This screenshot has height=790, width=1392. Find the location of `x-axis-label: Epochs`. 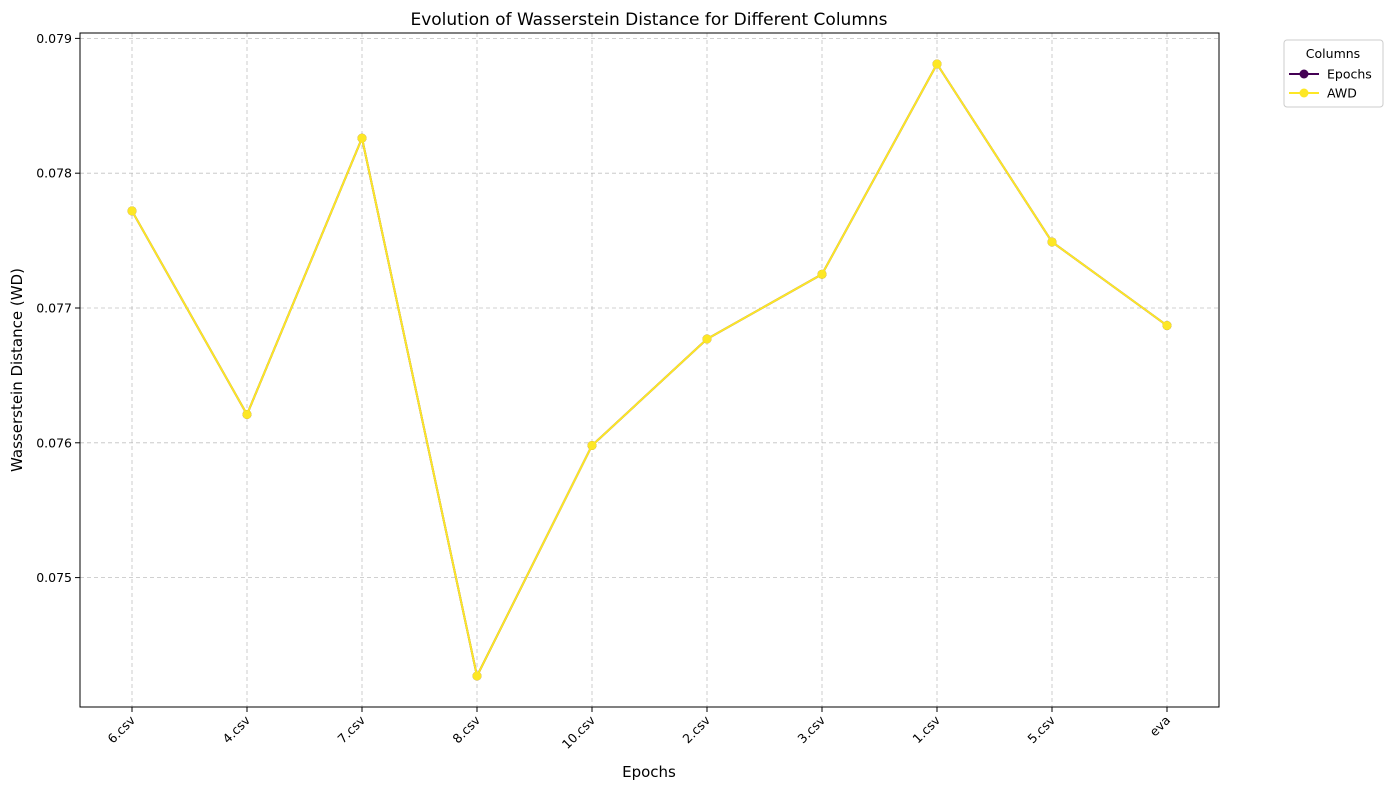

x-axis-label: Epochs is located at coordinates (649, 772).